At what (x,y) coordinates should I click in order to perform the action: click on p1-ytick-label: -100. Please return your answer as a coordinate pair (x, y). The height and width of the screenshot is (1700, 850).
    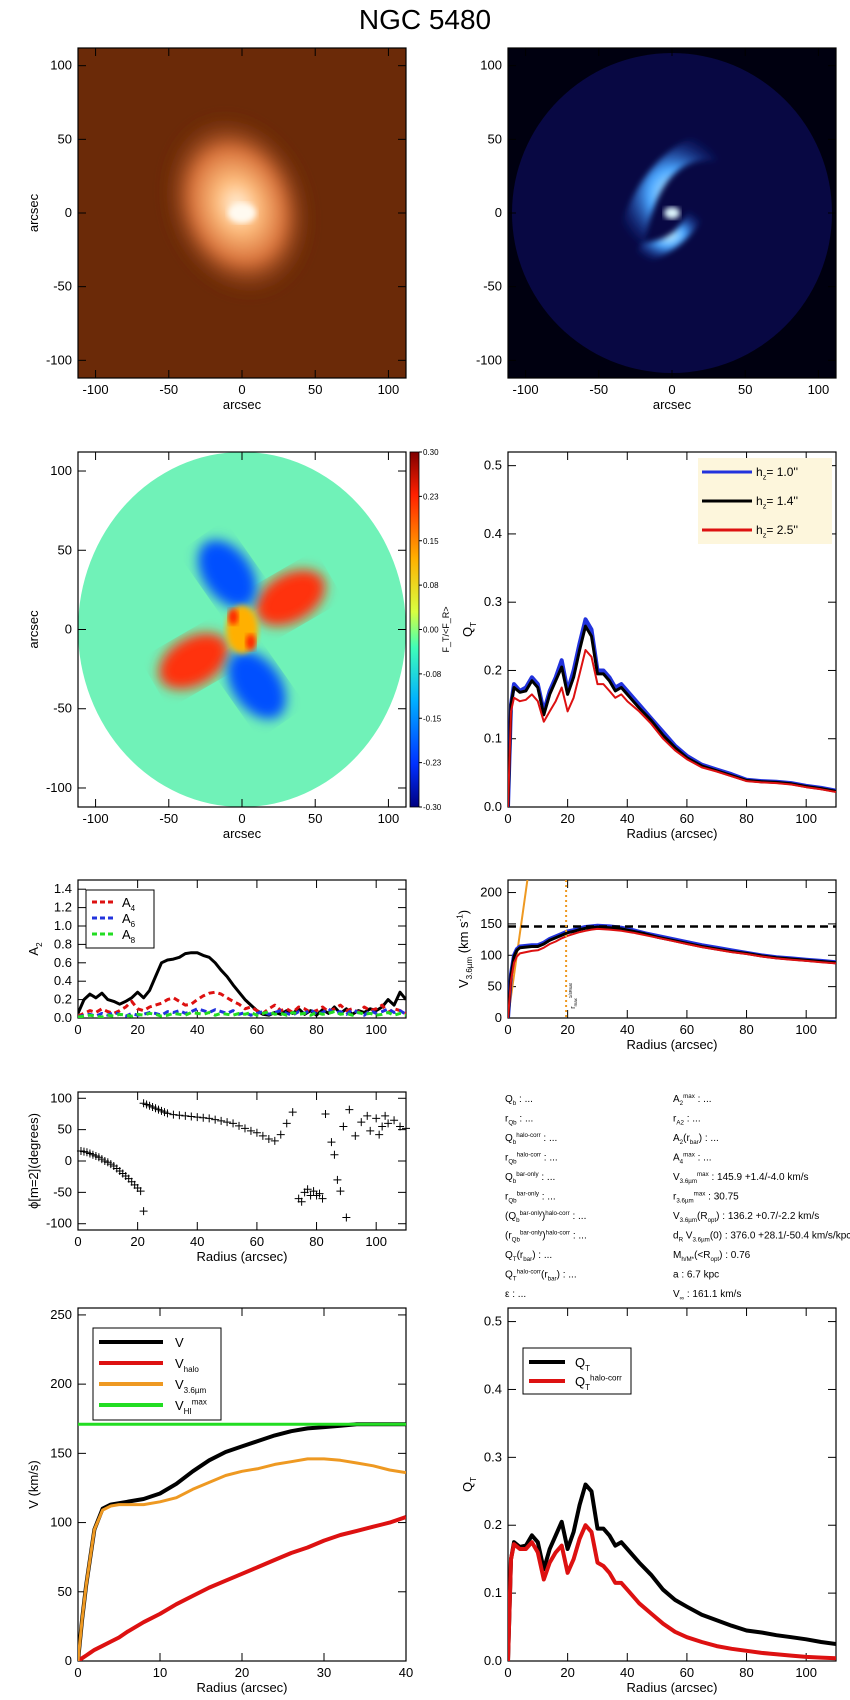
    Looking at the image, I should click on (59, 359).